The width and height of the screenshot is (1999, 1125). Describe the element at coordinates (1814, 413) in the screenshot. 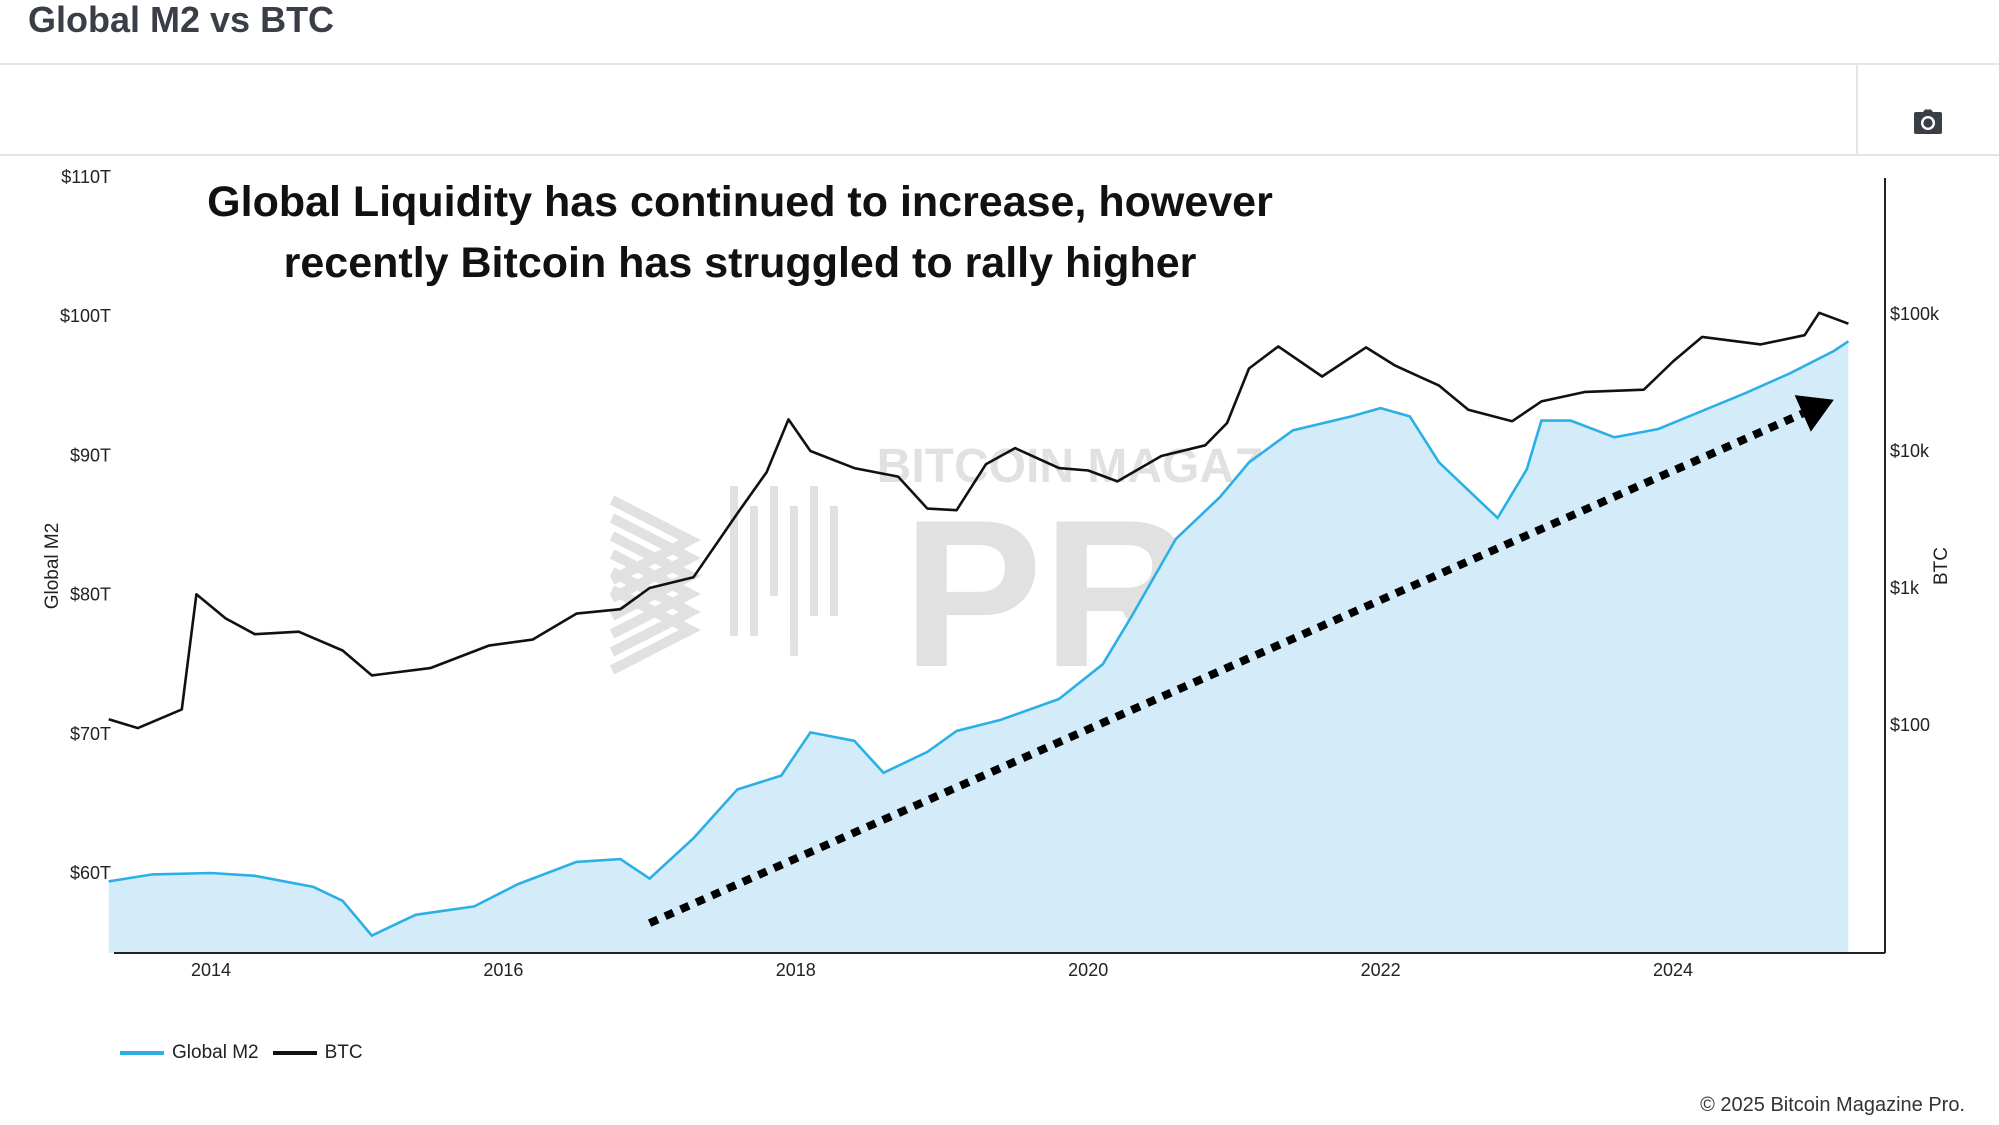

I see `trend-arrow-head` at that location.